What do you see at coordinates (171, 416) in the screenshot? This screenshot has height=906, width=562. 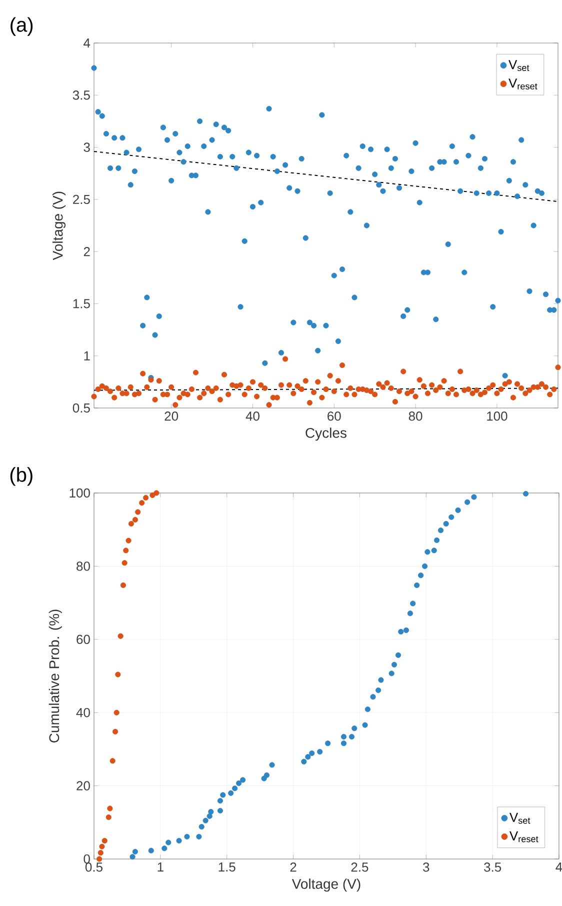 I see `x-tick-label: 20` at bounding box center [171, 416].